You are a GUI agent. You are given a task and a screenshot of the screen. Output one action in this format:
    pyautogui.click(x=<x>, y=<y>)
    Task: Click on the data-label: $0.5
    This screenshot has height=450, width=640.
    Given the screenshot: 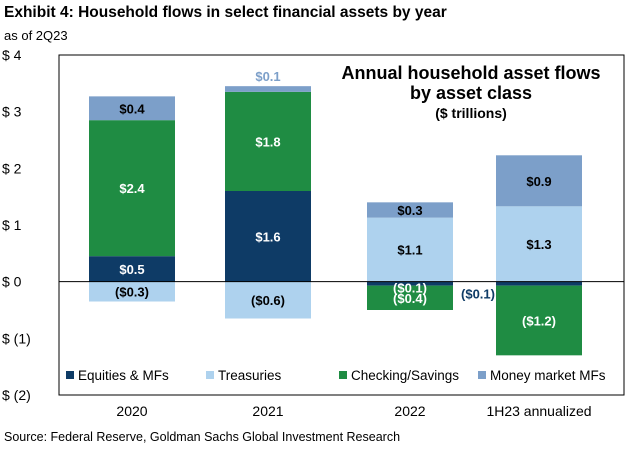 What is the action you would take?
    pyautogui.click(x=131, y=269)
    